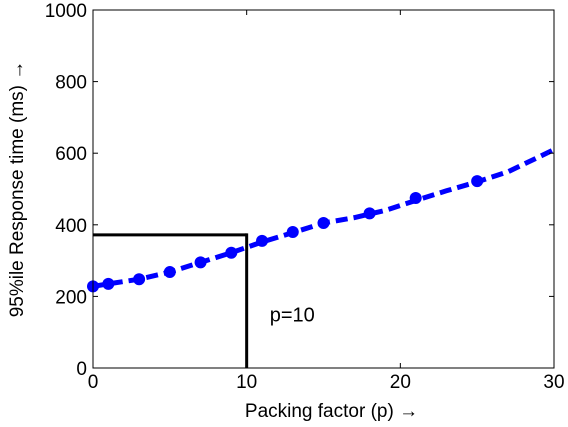 This screenshot has width=568, height=427. What do you see at coordinates (331, 411) in the screenshot?
I see `x-axis-label: Packing factor (p) →` at bounding box center [331, 411].